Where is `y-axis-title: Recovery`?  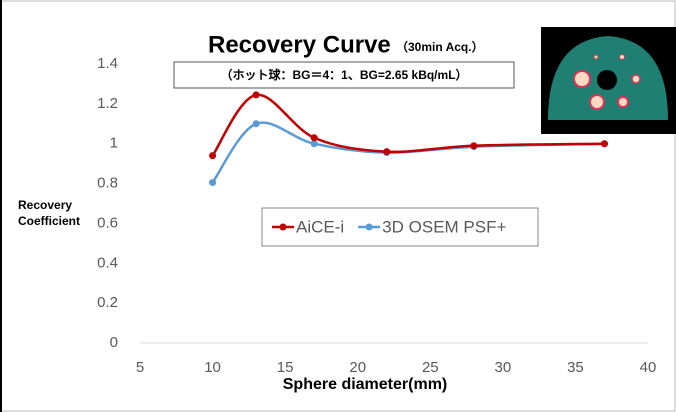 y-axis-title: Recovery is located at coordinates (45, 205).